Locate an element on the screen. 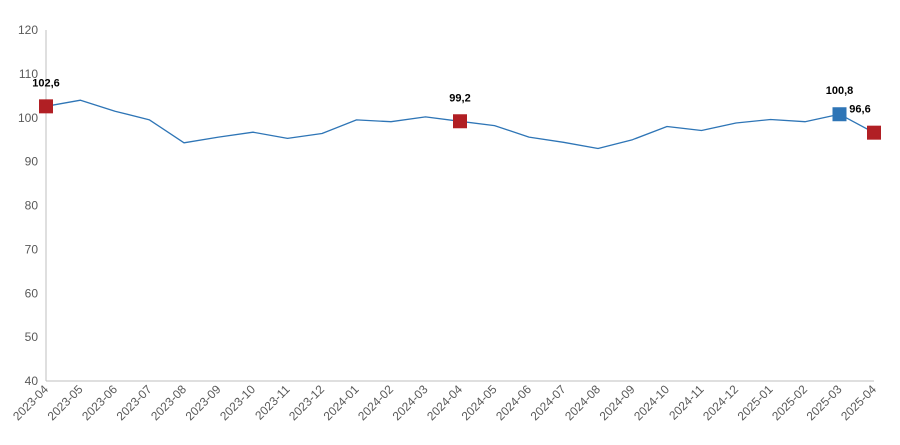 The height and width of the screenshot is (445, 900). x-tick-label: 2024-05 is located at coordinates (479, 402).